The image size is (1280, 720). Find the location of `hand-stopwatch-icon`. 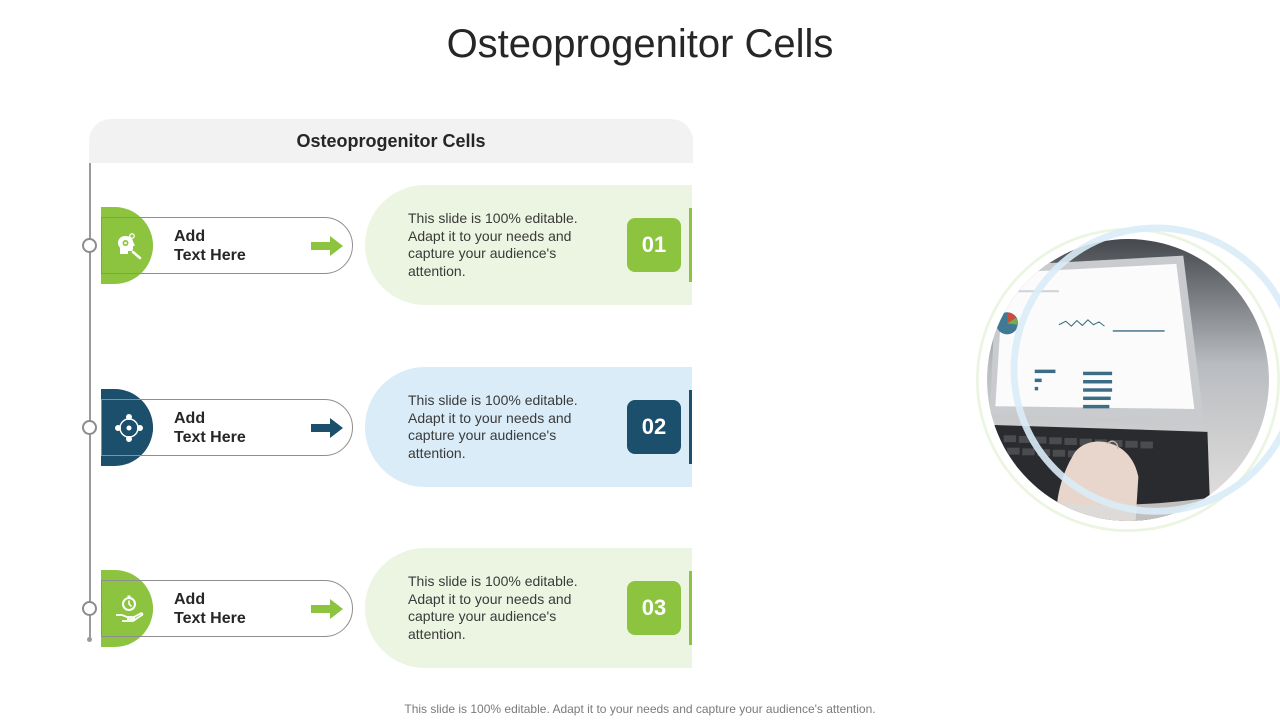

hand-stopwatch-icon is located at coordinates (129, 609).